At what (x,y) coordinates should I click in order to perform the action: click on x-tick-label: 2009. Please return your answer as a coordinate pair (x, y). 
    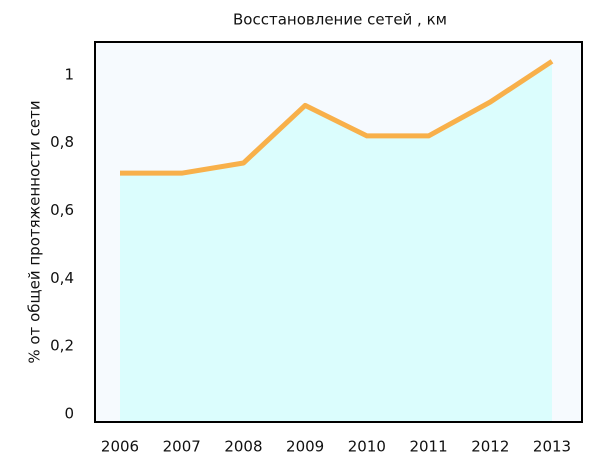
    Looking at the image, I should click on (305, 447).